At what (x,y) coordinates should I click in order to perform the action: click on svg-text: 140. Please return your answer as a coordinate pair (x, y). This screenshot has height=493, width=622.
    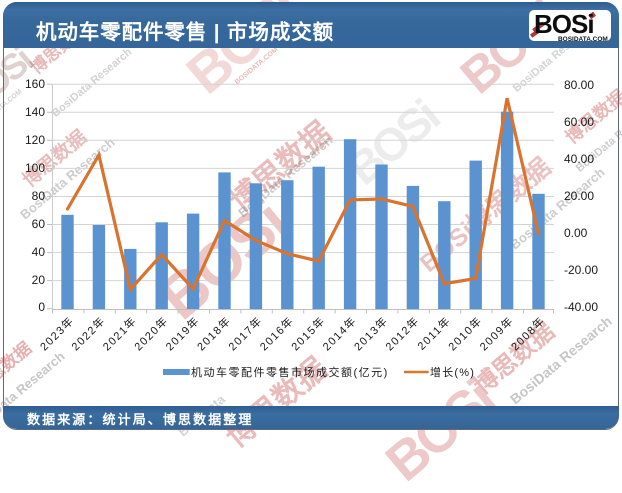
    Looking at the image, I should click on (35, 112).